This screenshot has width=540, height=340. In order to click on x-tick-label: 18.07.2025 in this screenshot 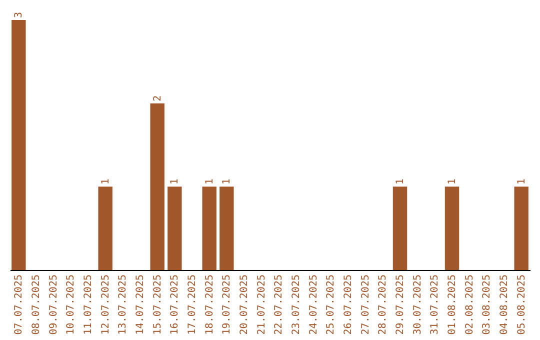, I will do `click(210, 304)`.